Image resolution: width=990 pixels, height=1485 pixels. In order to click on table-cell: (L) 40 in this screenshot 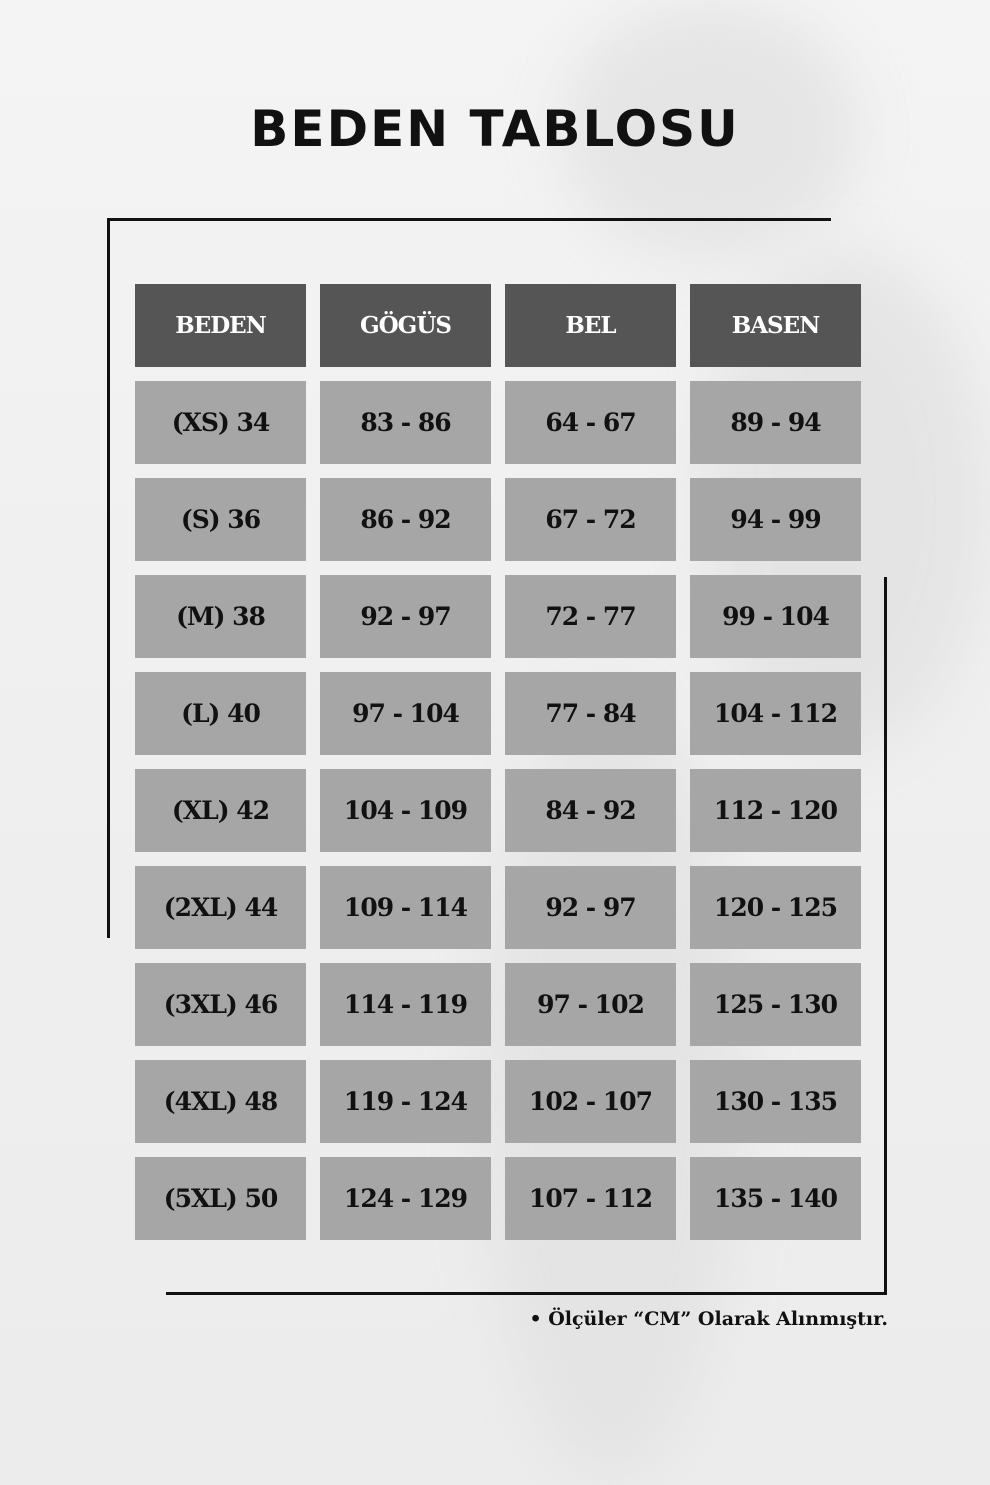, I will do `click(220, 713)`.